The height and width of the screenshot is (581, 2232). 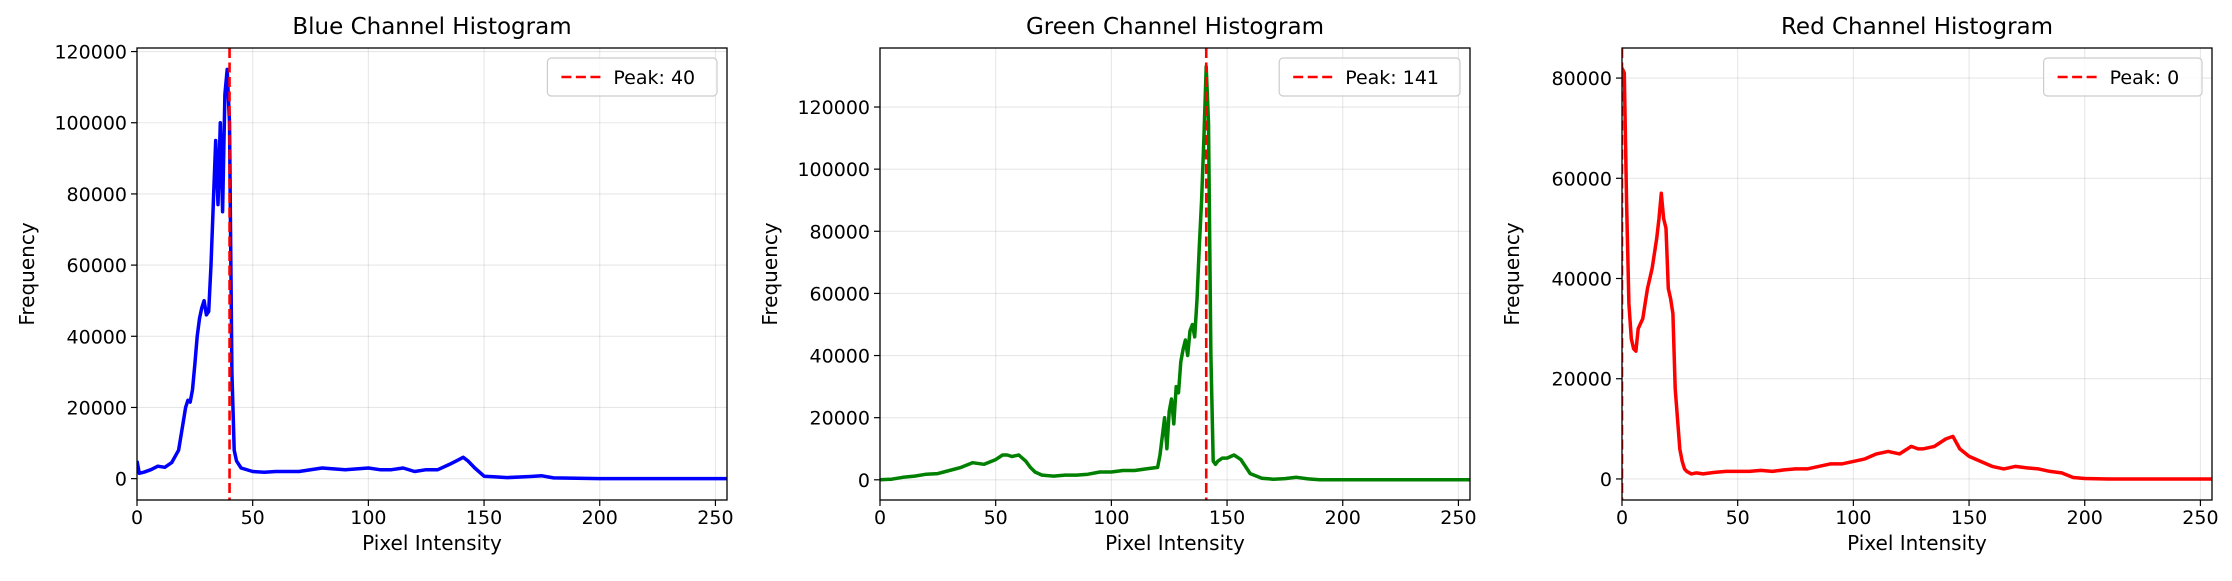 I want to click on legend-label: Peak: 141, so click(x=1392, y=78).